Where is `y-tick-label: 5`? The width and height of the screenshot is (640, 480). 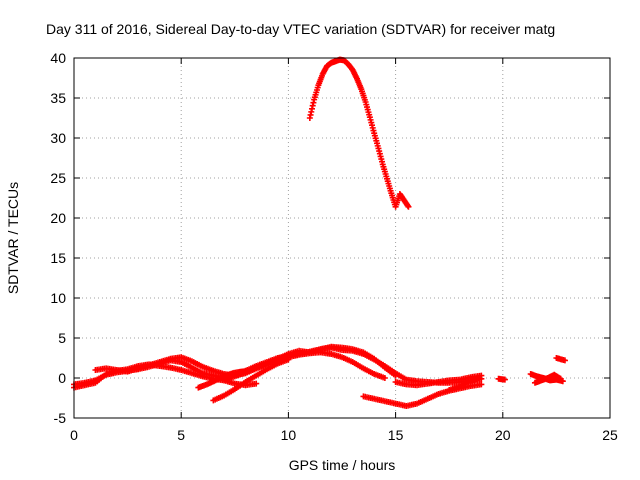 y-tick-label: 5 is located at coordinates (62, 338).